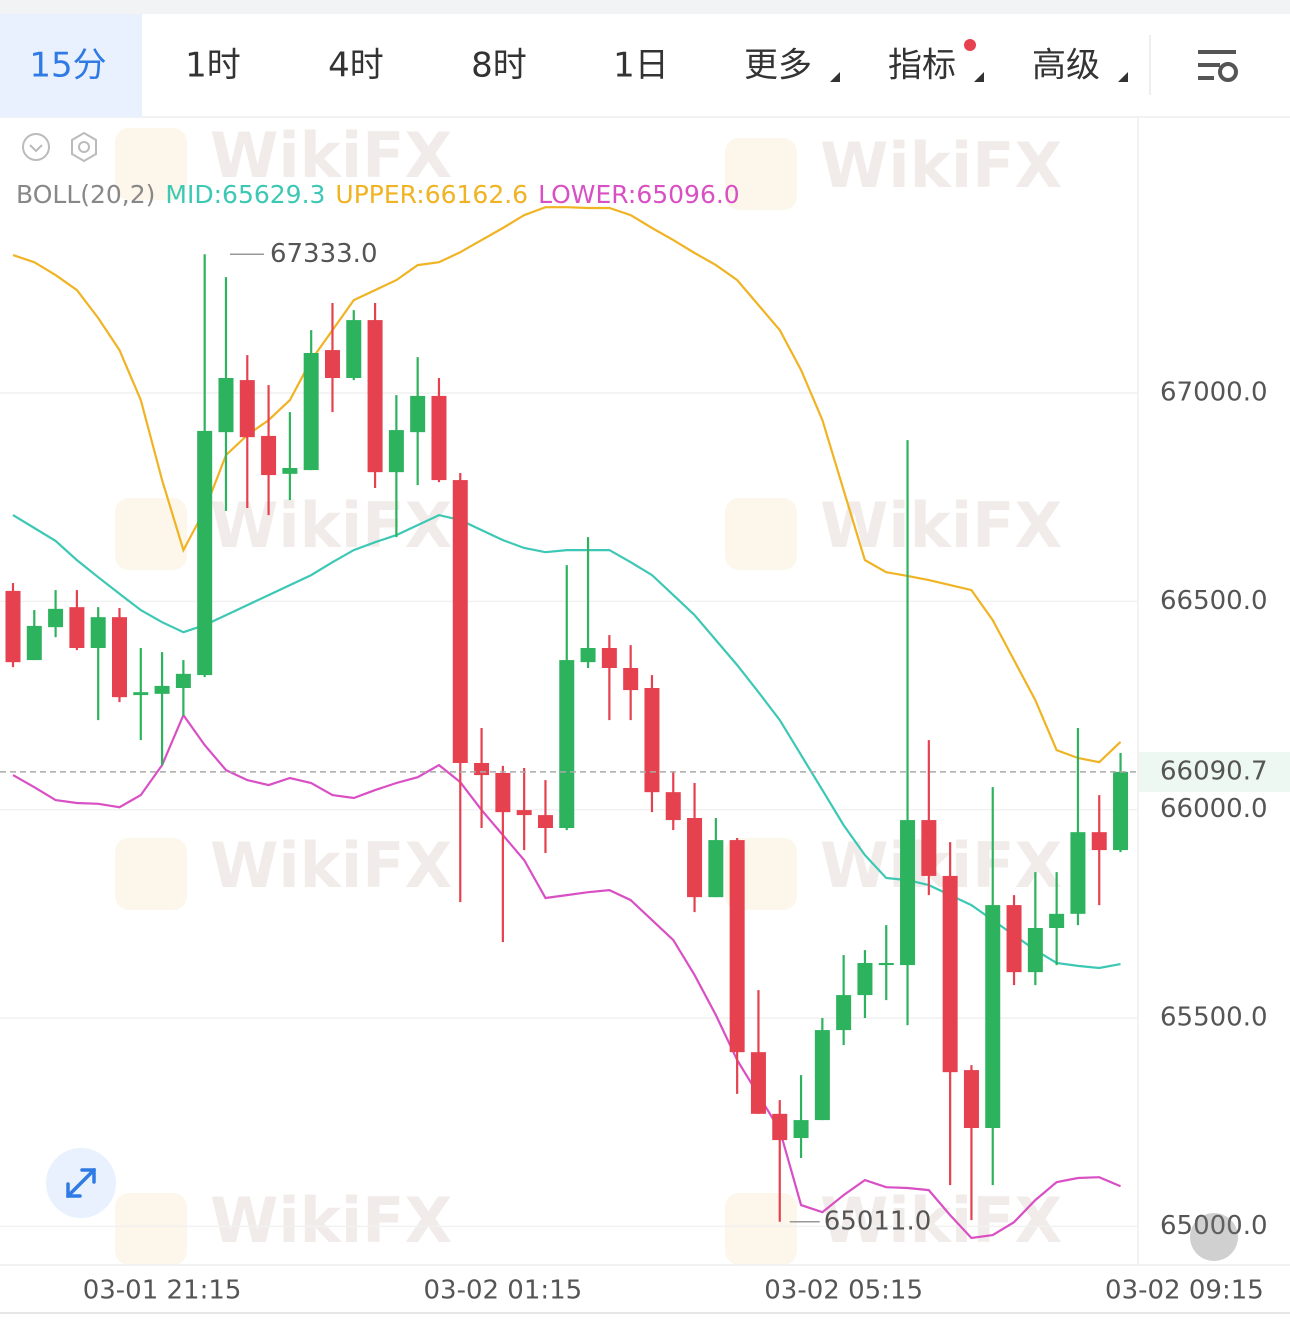 The width and height of the screenshot is (1290, 1327). I want to click on legend-entry: MID:65629.3, so click(245, 194).